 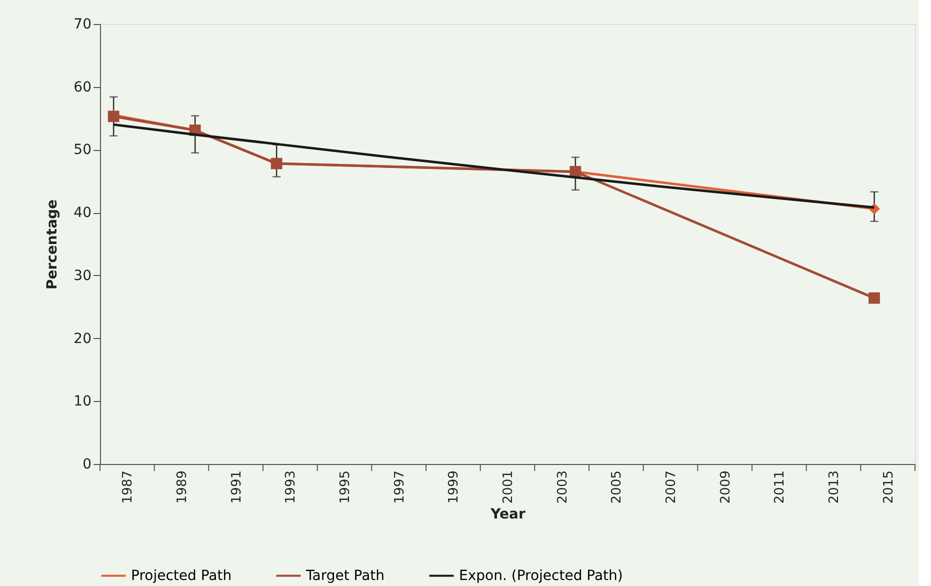 I want to click on x-tick-label: 1999, so click(x=454, y=487).